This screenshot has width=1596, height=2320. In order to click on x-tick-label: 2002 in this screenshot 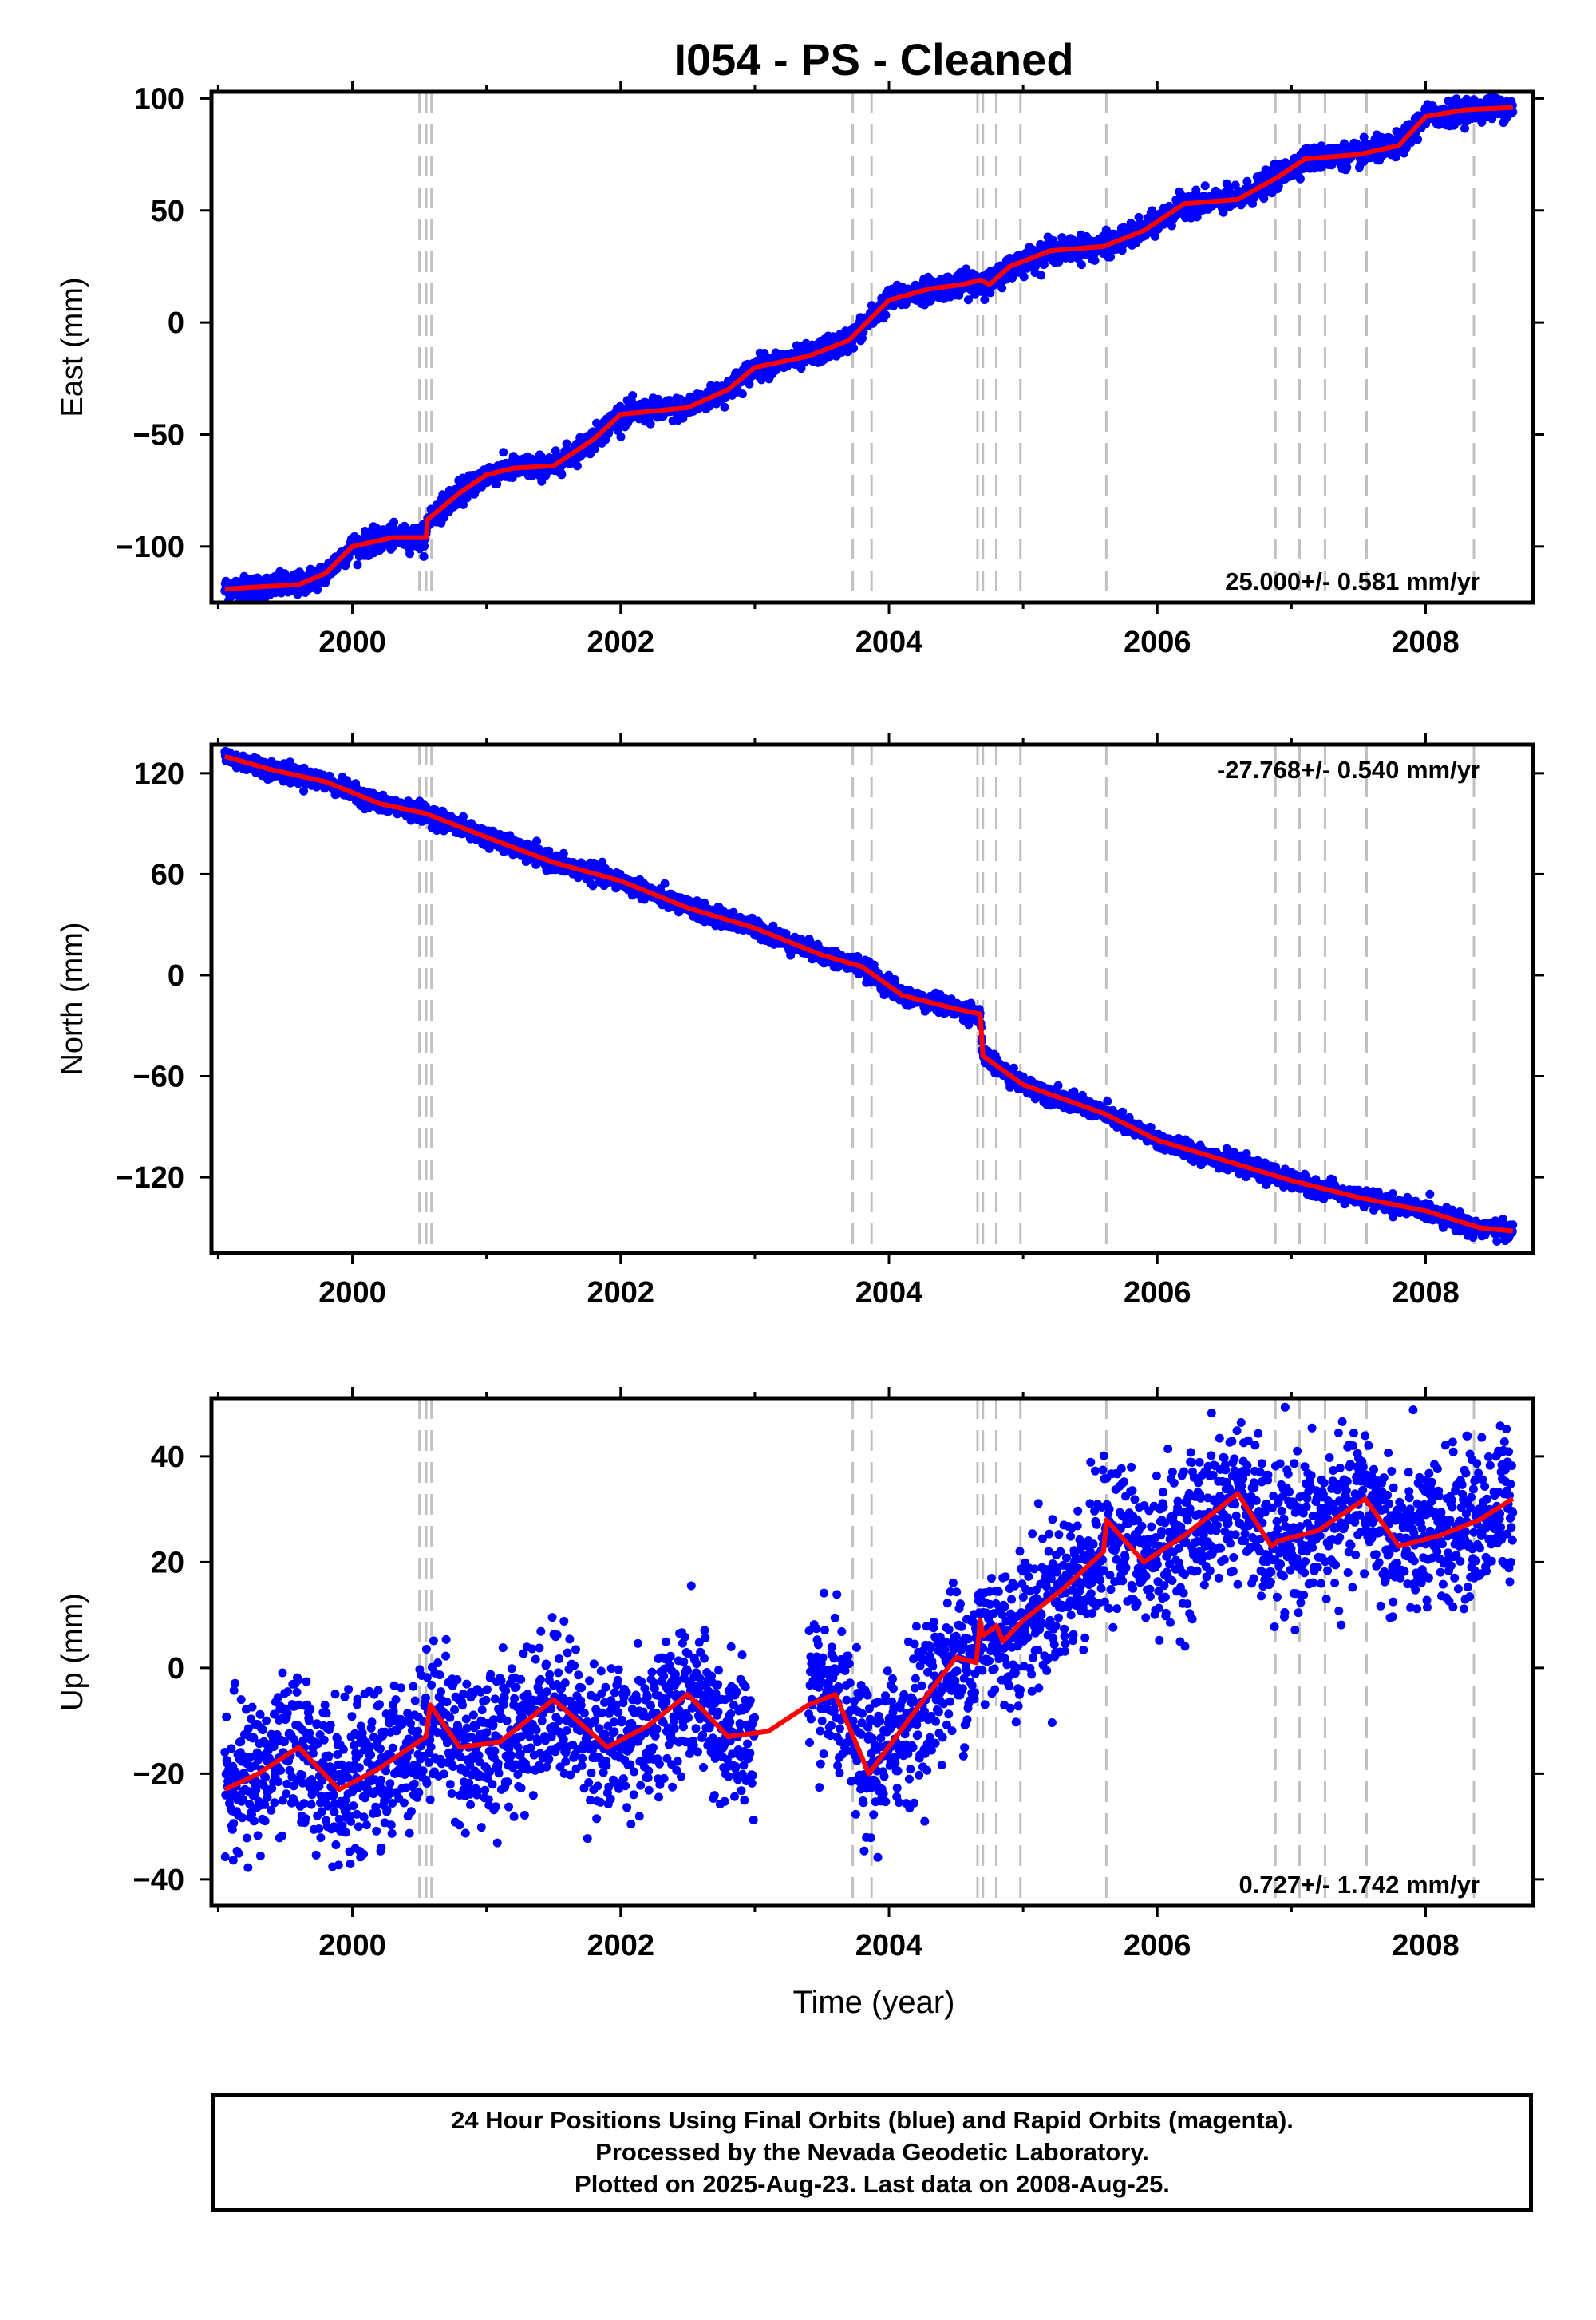, I will do `click(620, 642)`.